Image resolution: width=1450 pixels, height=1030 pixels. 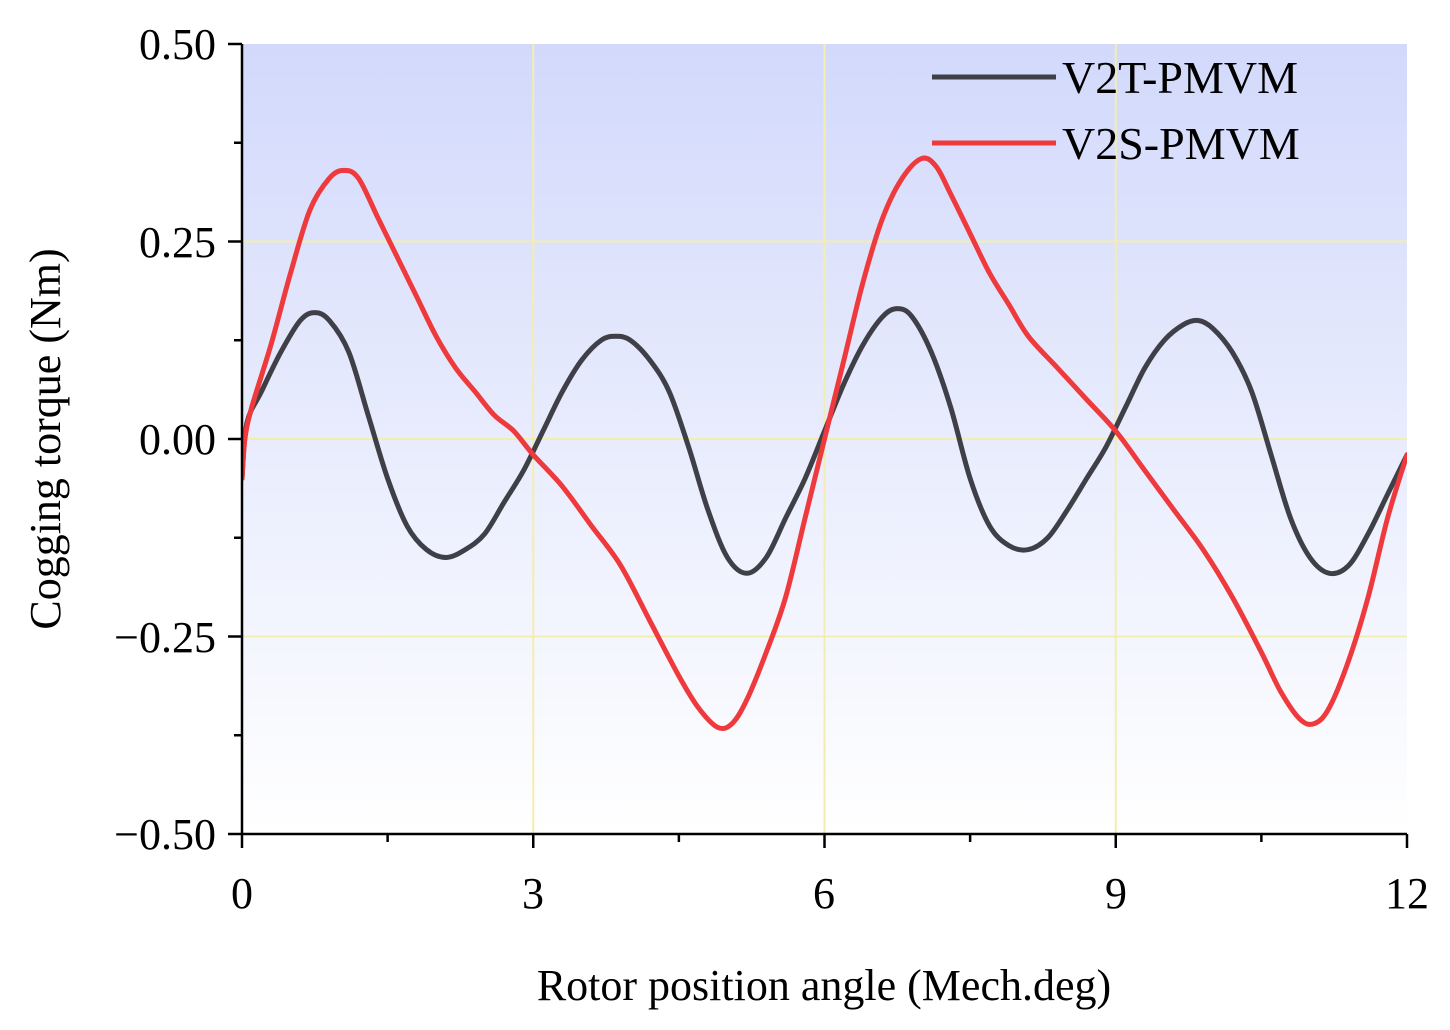 What do you see at coordinates (1181, 143) in the screenshot?
I see `legend-label-v2s-pmvm: V2S-PMVM` at bounding box center [1181, 143].